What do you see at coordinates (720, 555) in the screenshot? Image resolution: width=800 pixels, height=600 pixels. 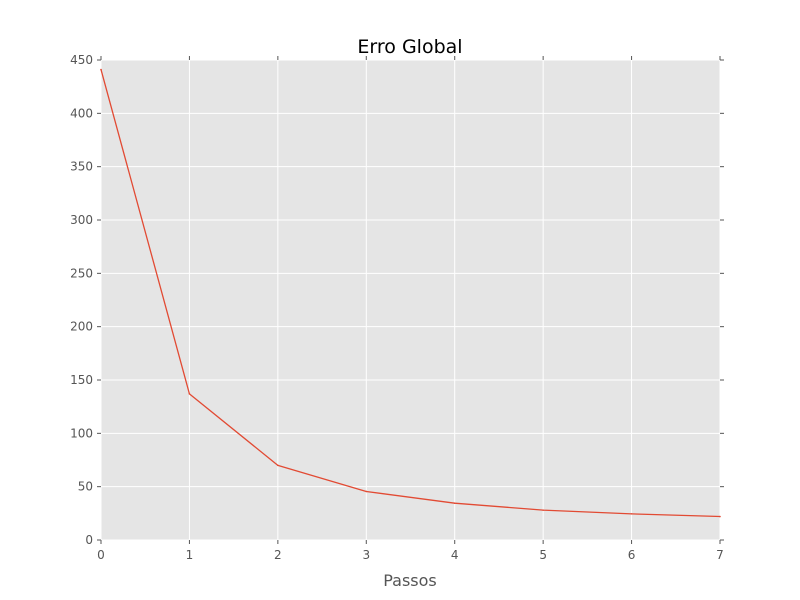 I see `x-tick-label: 7` at bounding box center [720, 555].